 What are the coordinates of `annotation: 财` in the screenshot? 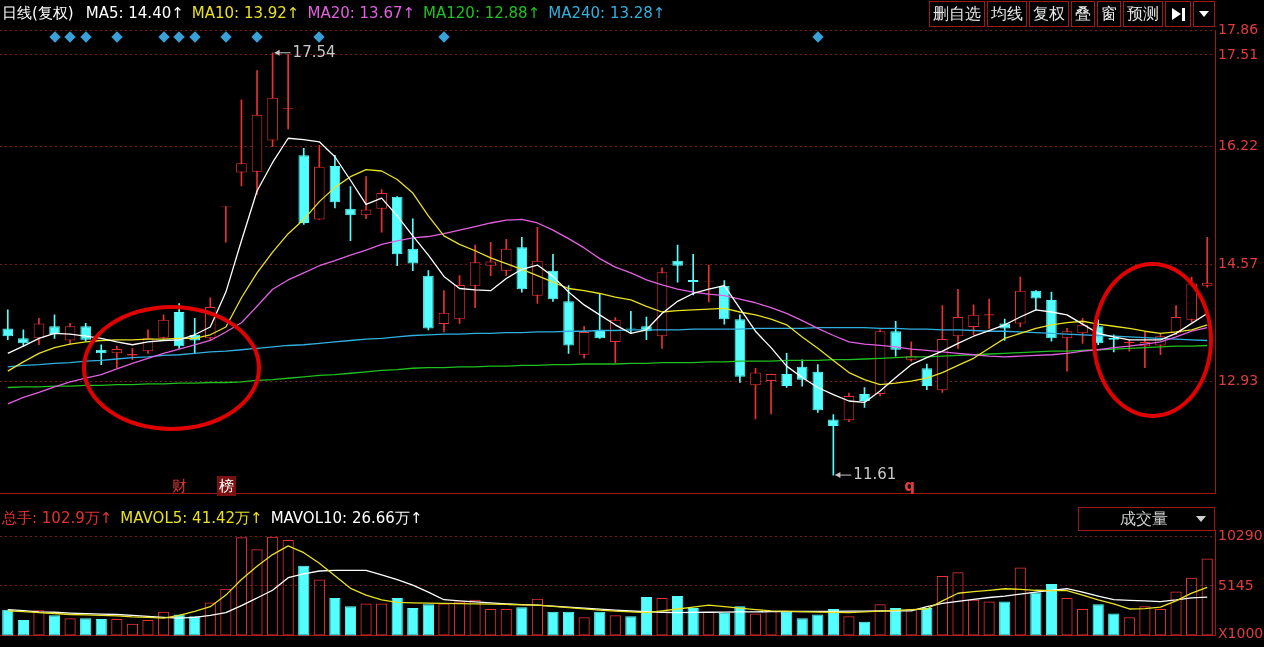 It's located at (180, 486).